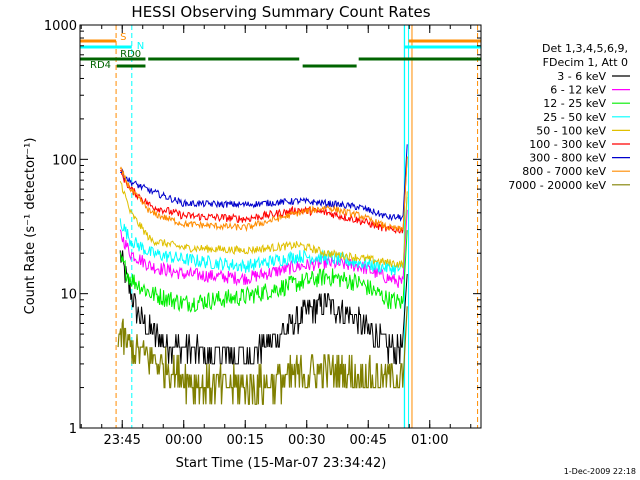  What do you see at coordinates (121, 440) in the screenshot?
I see `x-tick-label: 23:45` at bounding box center [121, 440].